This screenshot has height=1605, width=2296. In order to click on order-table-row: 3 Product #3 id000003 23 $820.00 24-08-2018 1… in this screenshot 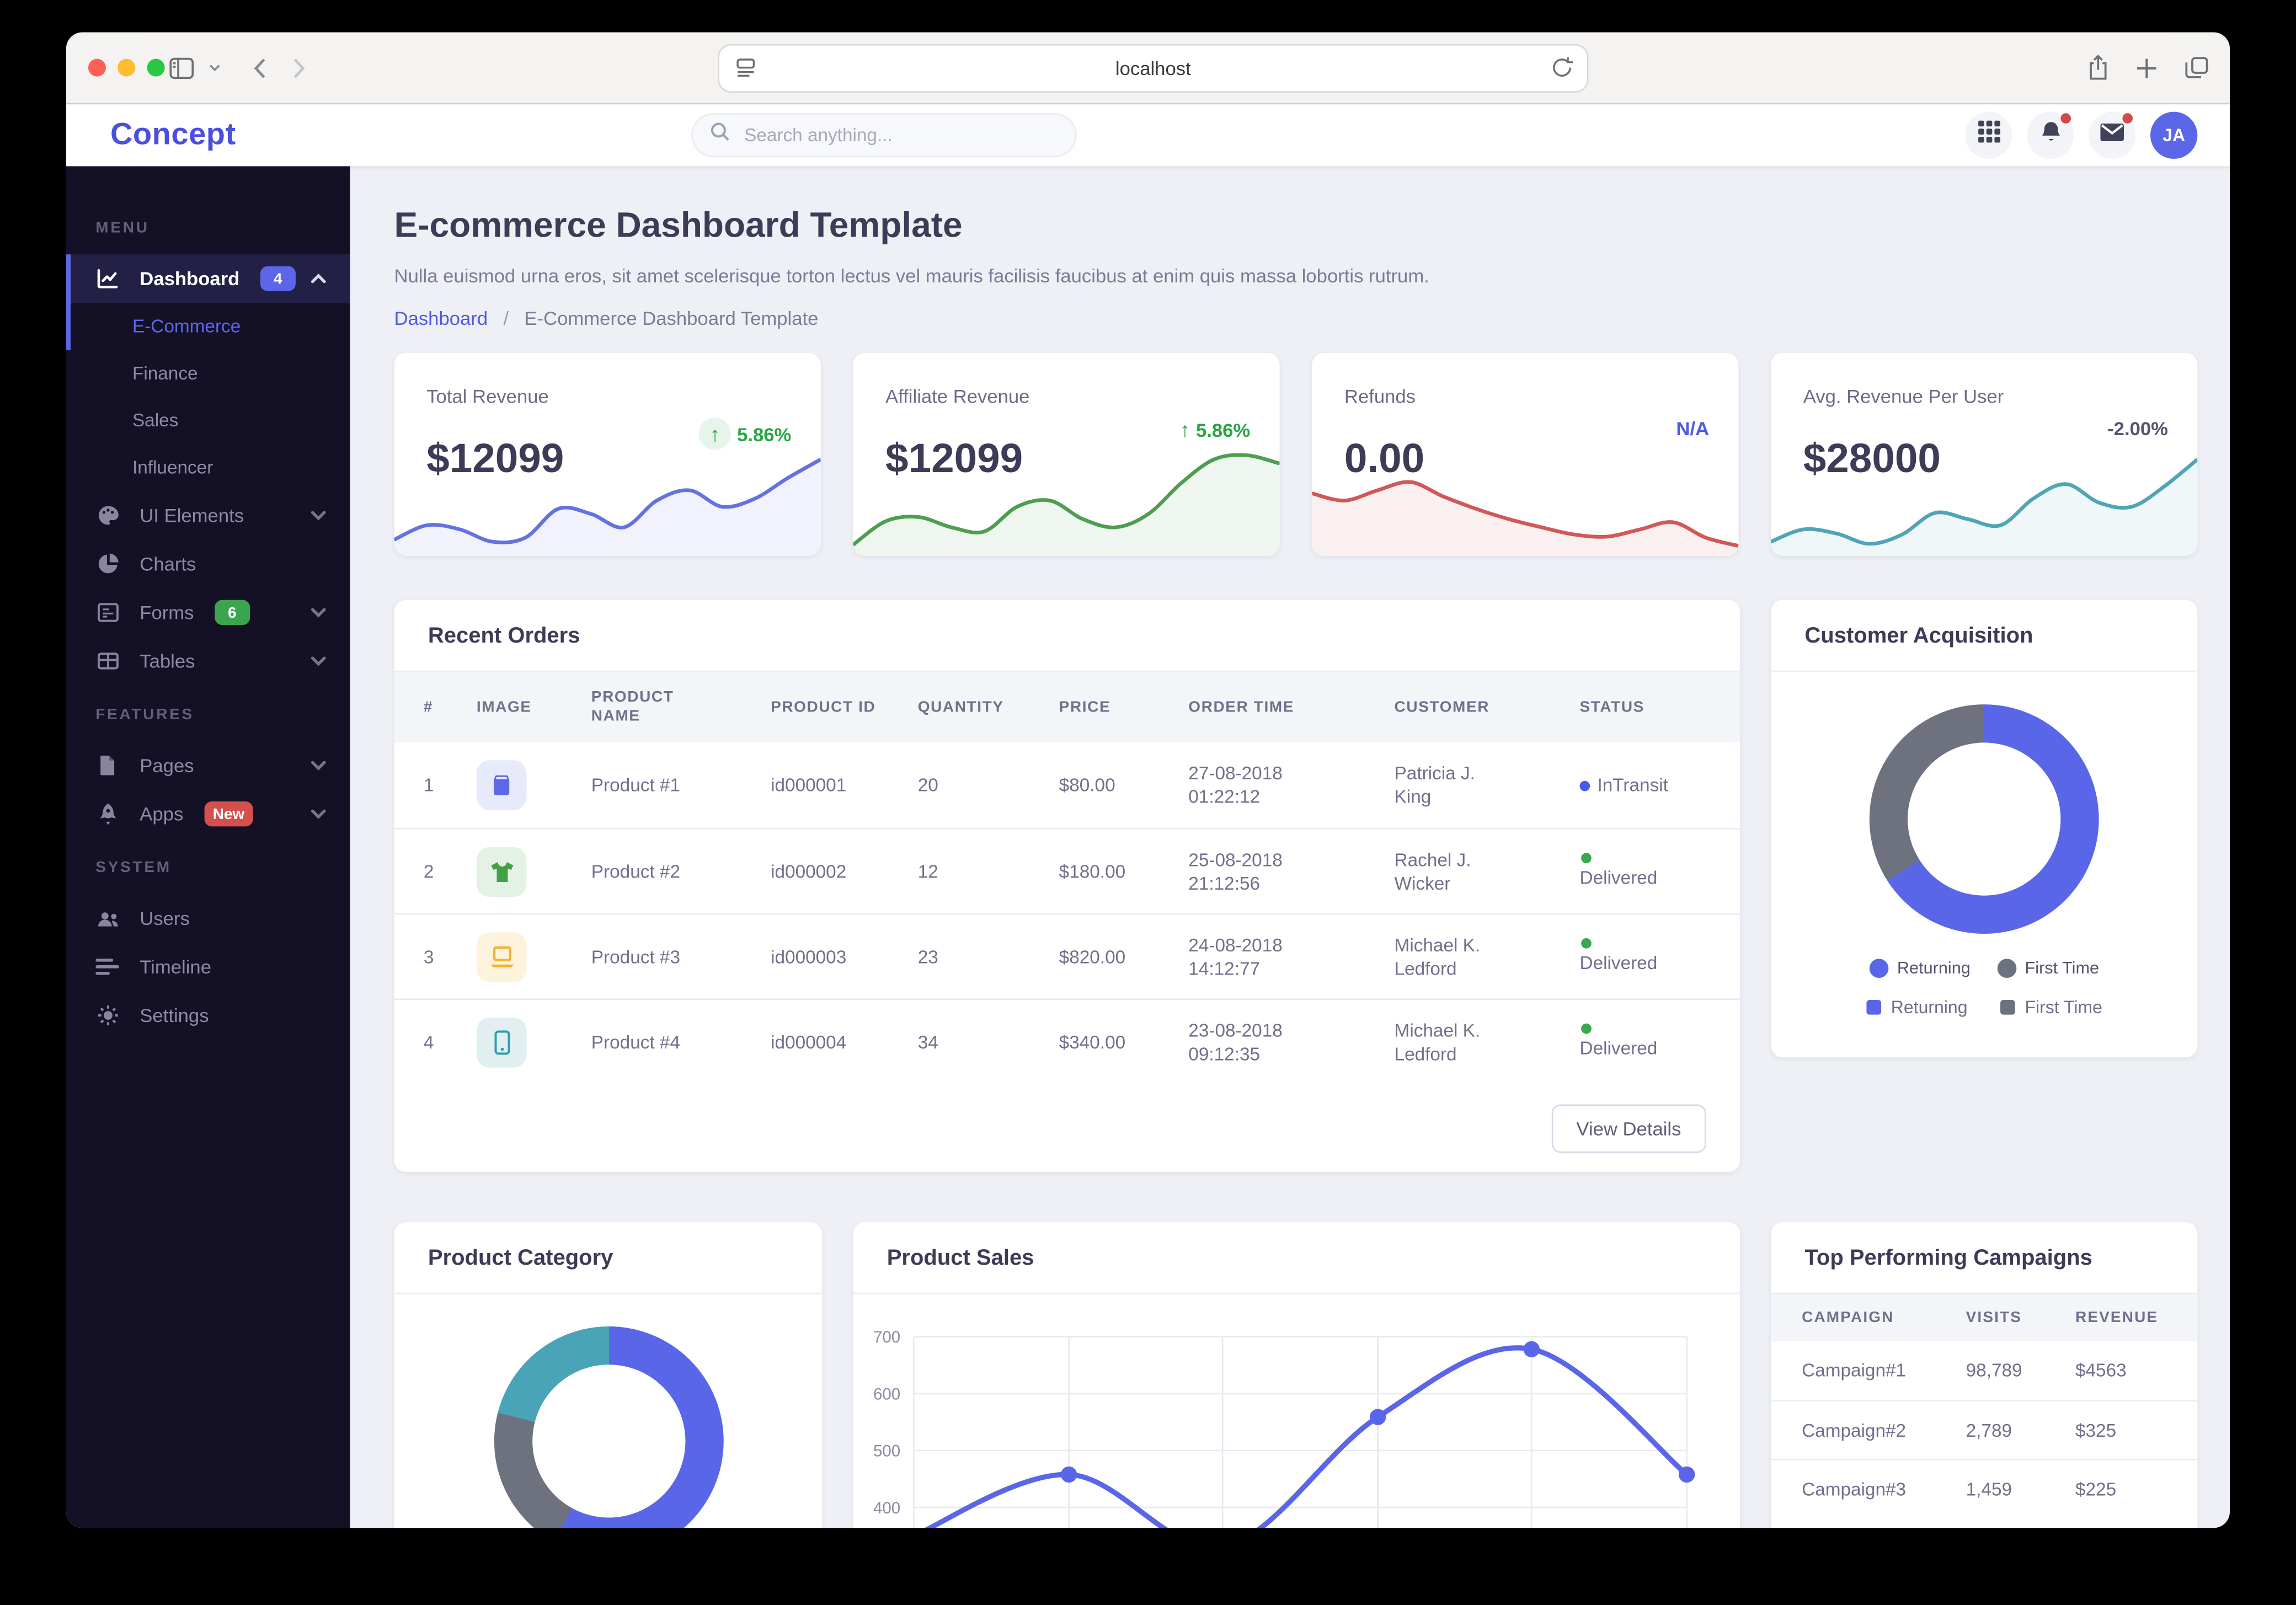, I will do `click(1067, 956)`.